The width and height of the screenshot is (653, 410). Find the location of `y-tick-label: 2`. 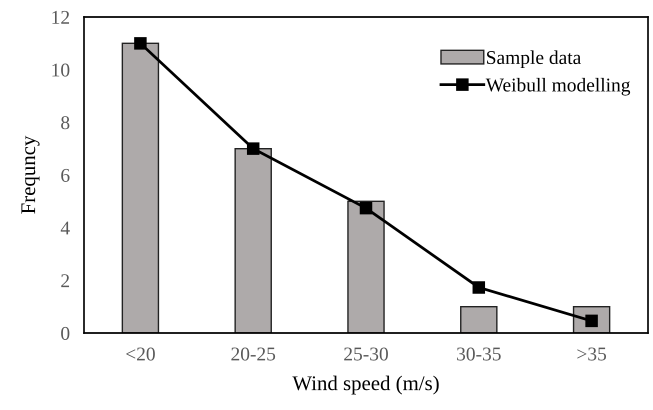

y-tick-label: 2 is located at coordinates (65, 281).